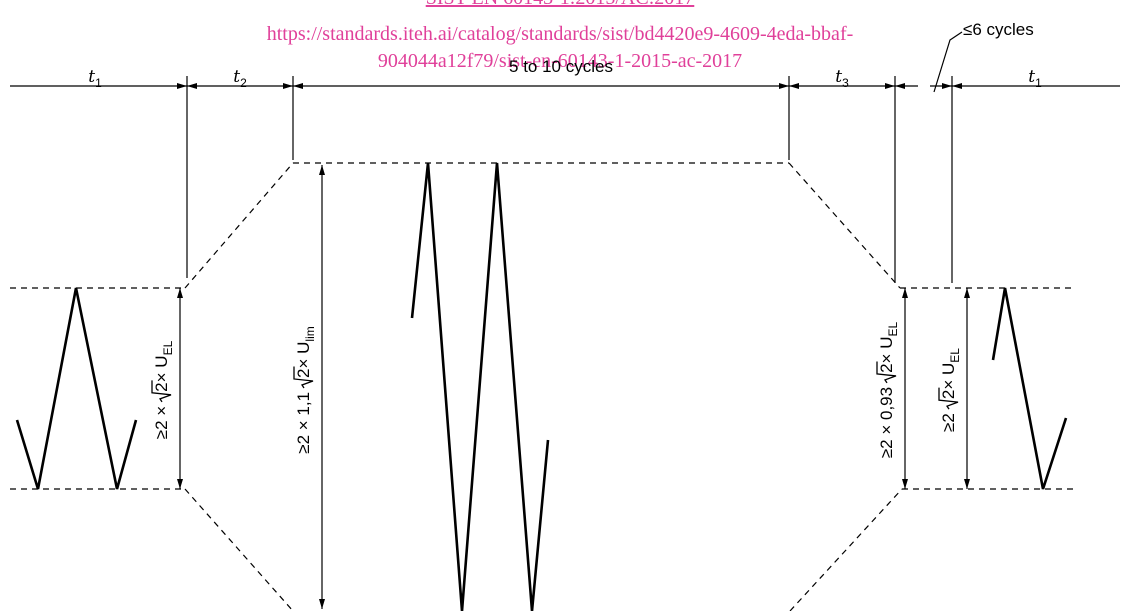 This screenshot has height=611, width=1126. What do you see at coordinates (886, 422) in the screenshot?
I see `label-text: ≥2 × 0,93` at bounding box center [886, 422].